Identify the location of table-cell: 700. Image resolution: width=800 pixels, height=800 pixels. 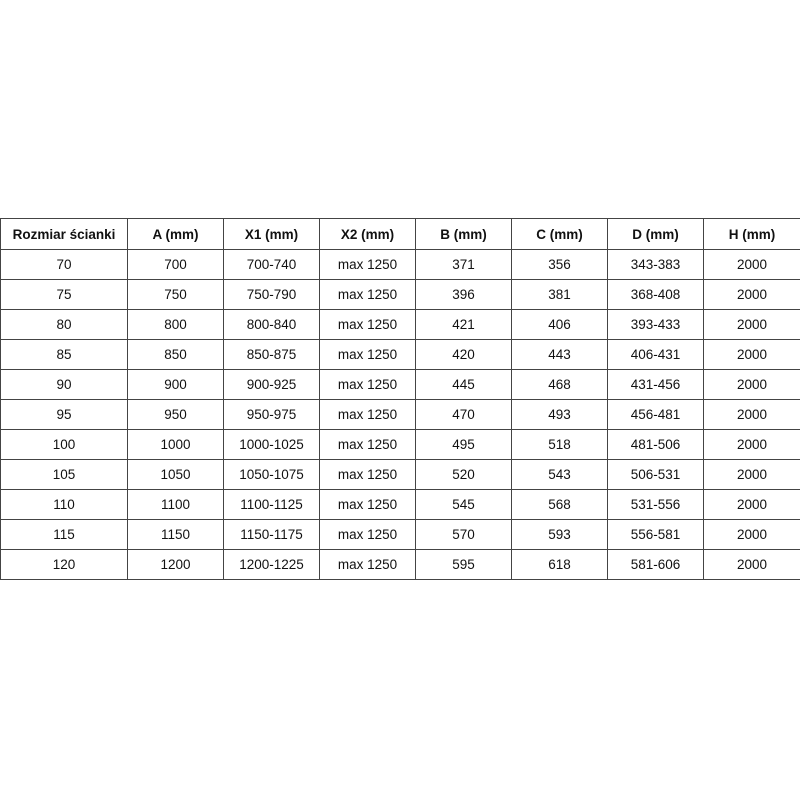
(175, 264).